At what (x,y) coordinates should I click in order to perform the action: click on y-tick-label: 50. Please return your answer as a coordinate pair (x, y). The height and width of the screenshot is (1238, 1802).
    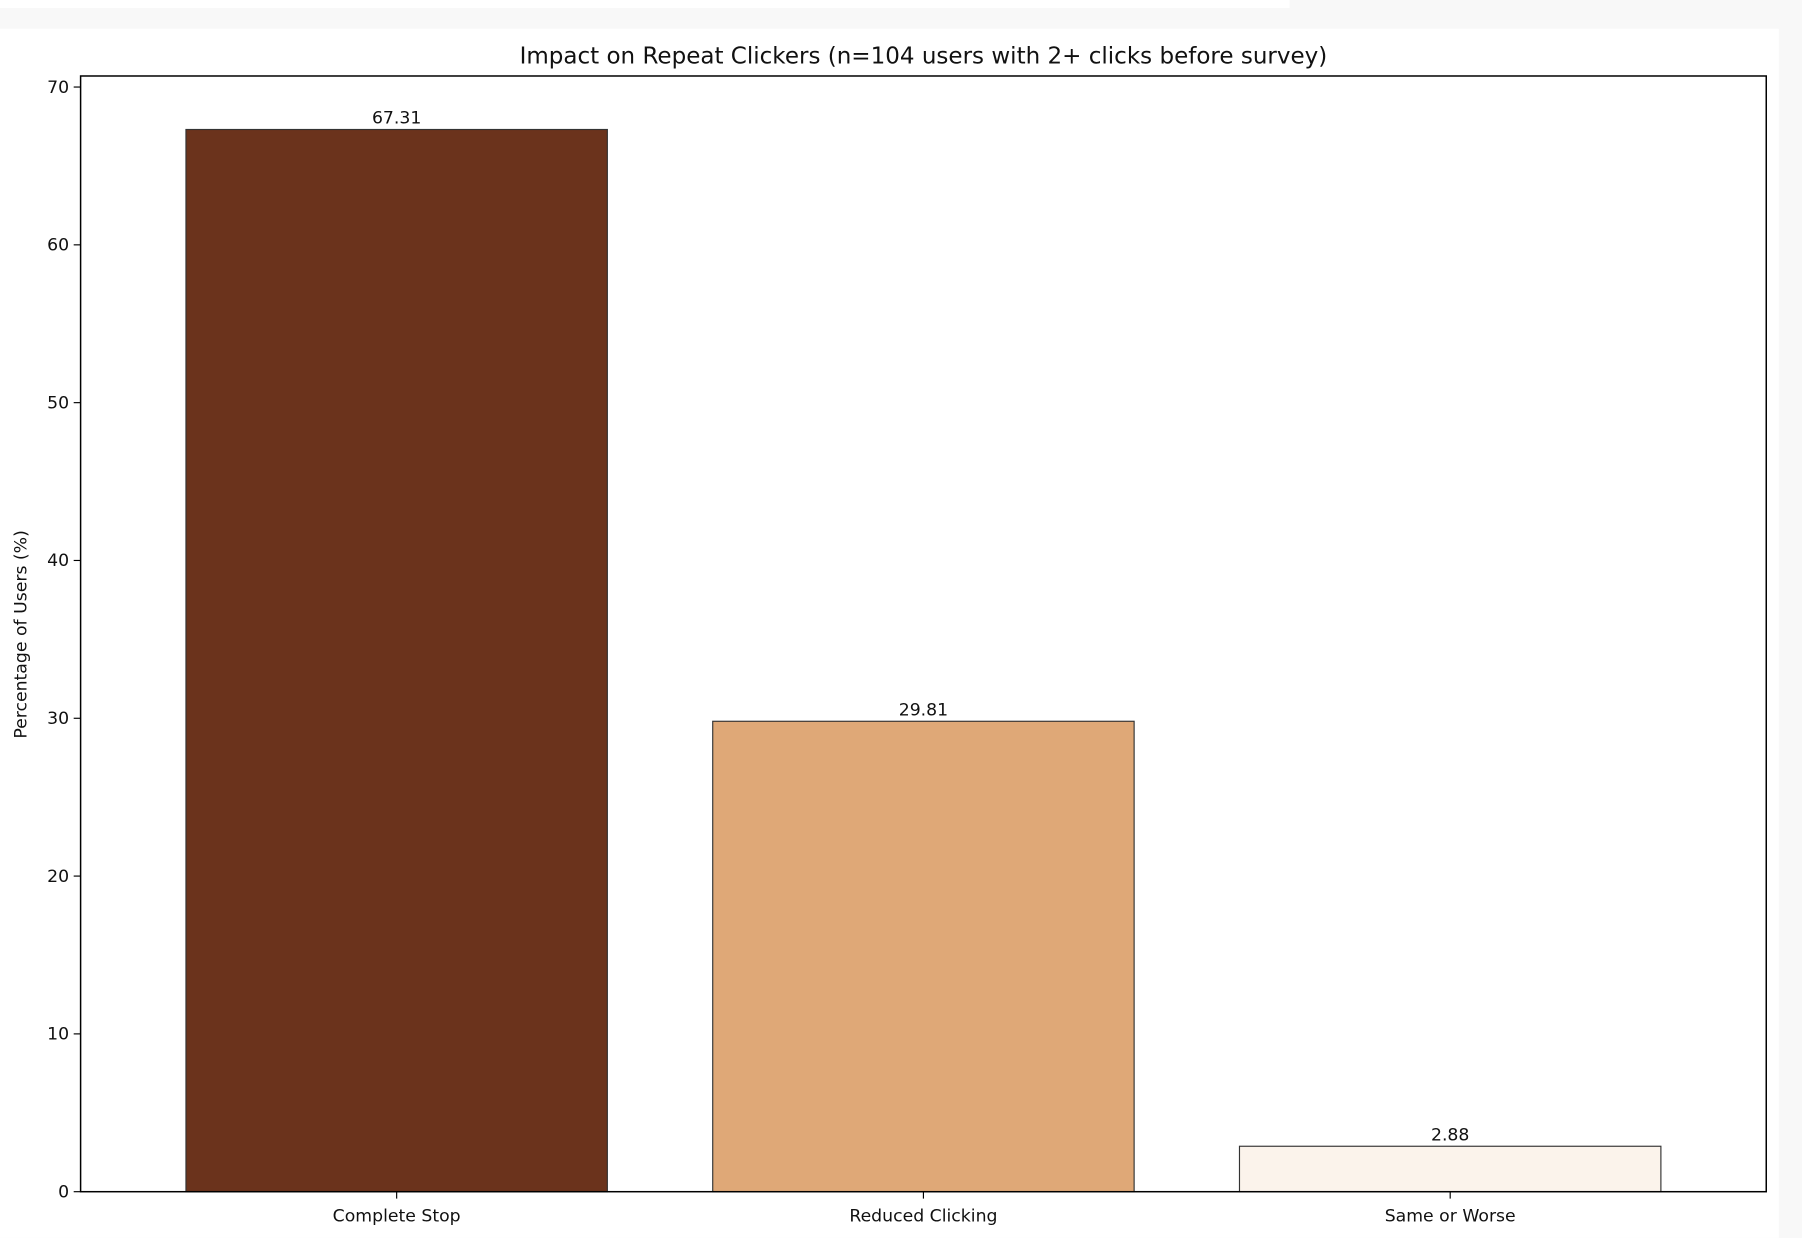
    Looking at the image, I should click on (58, 403).